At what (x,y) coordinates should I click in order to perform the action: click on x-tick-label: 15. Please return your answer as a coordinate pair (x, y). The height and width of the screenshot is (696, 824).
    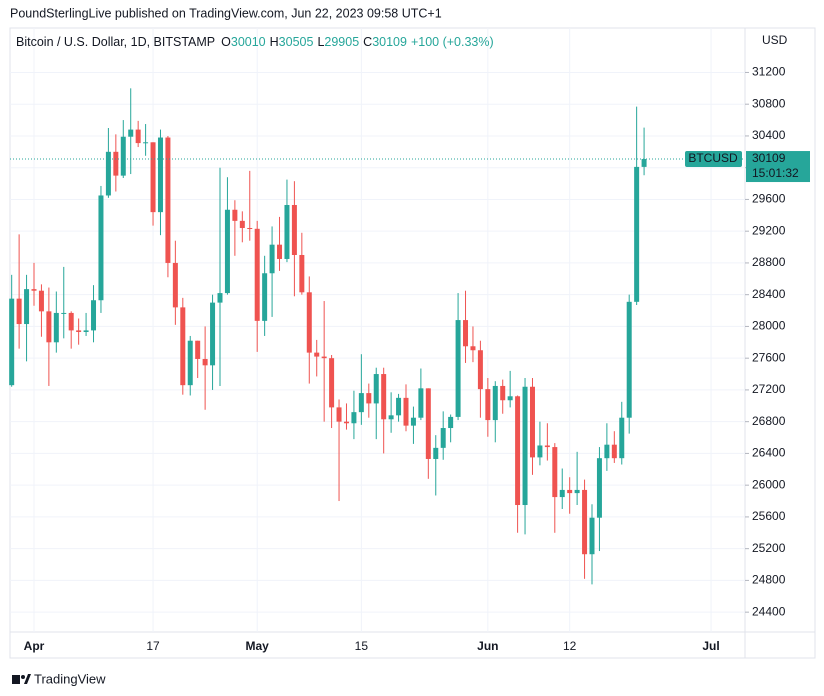
    Looking at the image, I should click on (362, 646).